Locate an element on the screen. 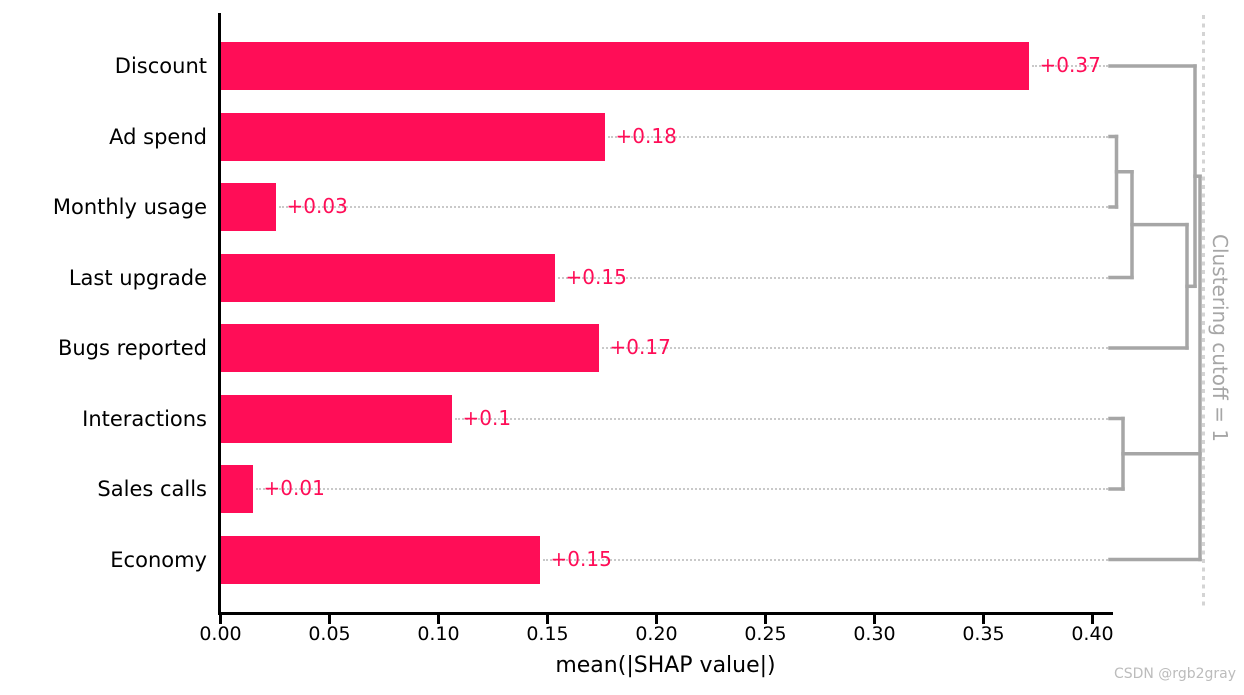 Image resolution: width=1244 pixels, height=695 pixels. x-tick-label: 0.30 is located at coordinates (874, 634).